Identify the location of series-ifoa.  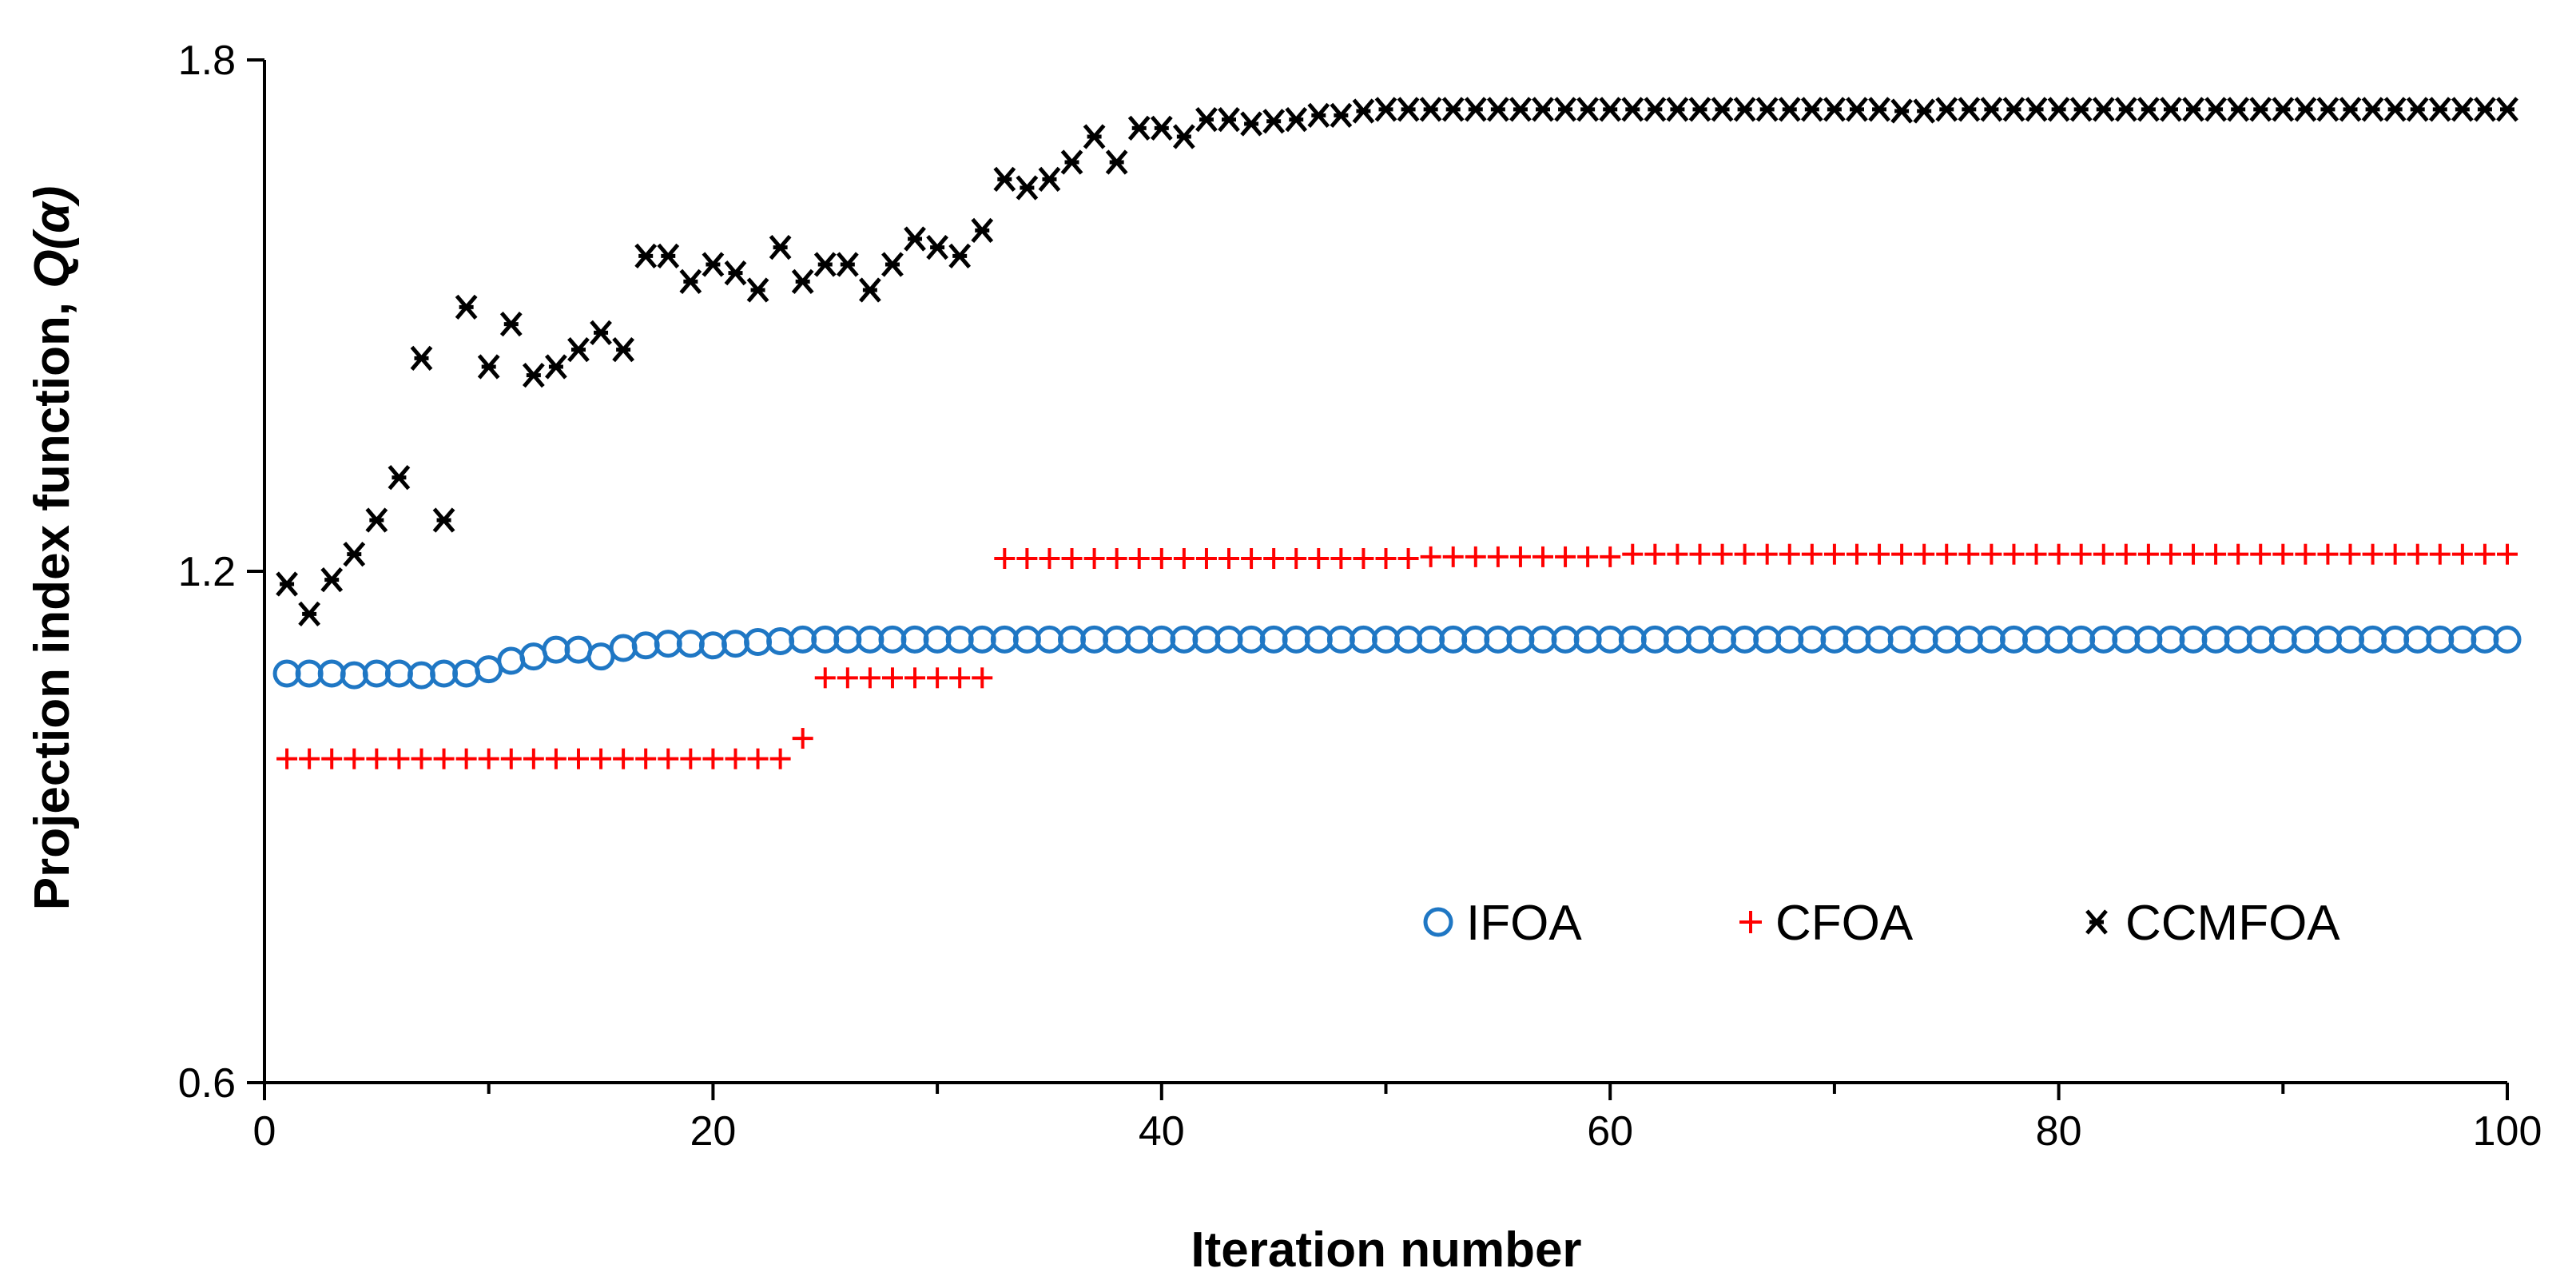
(1397, 657).